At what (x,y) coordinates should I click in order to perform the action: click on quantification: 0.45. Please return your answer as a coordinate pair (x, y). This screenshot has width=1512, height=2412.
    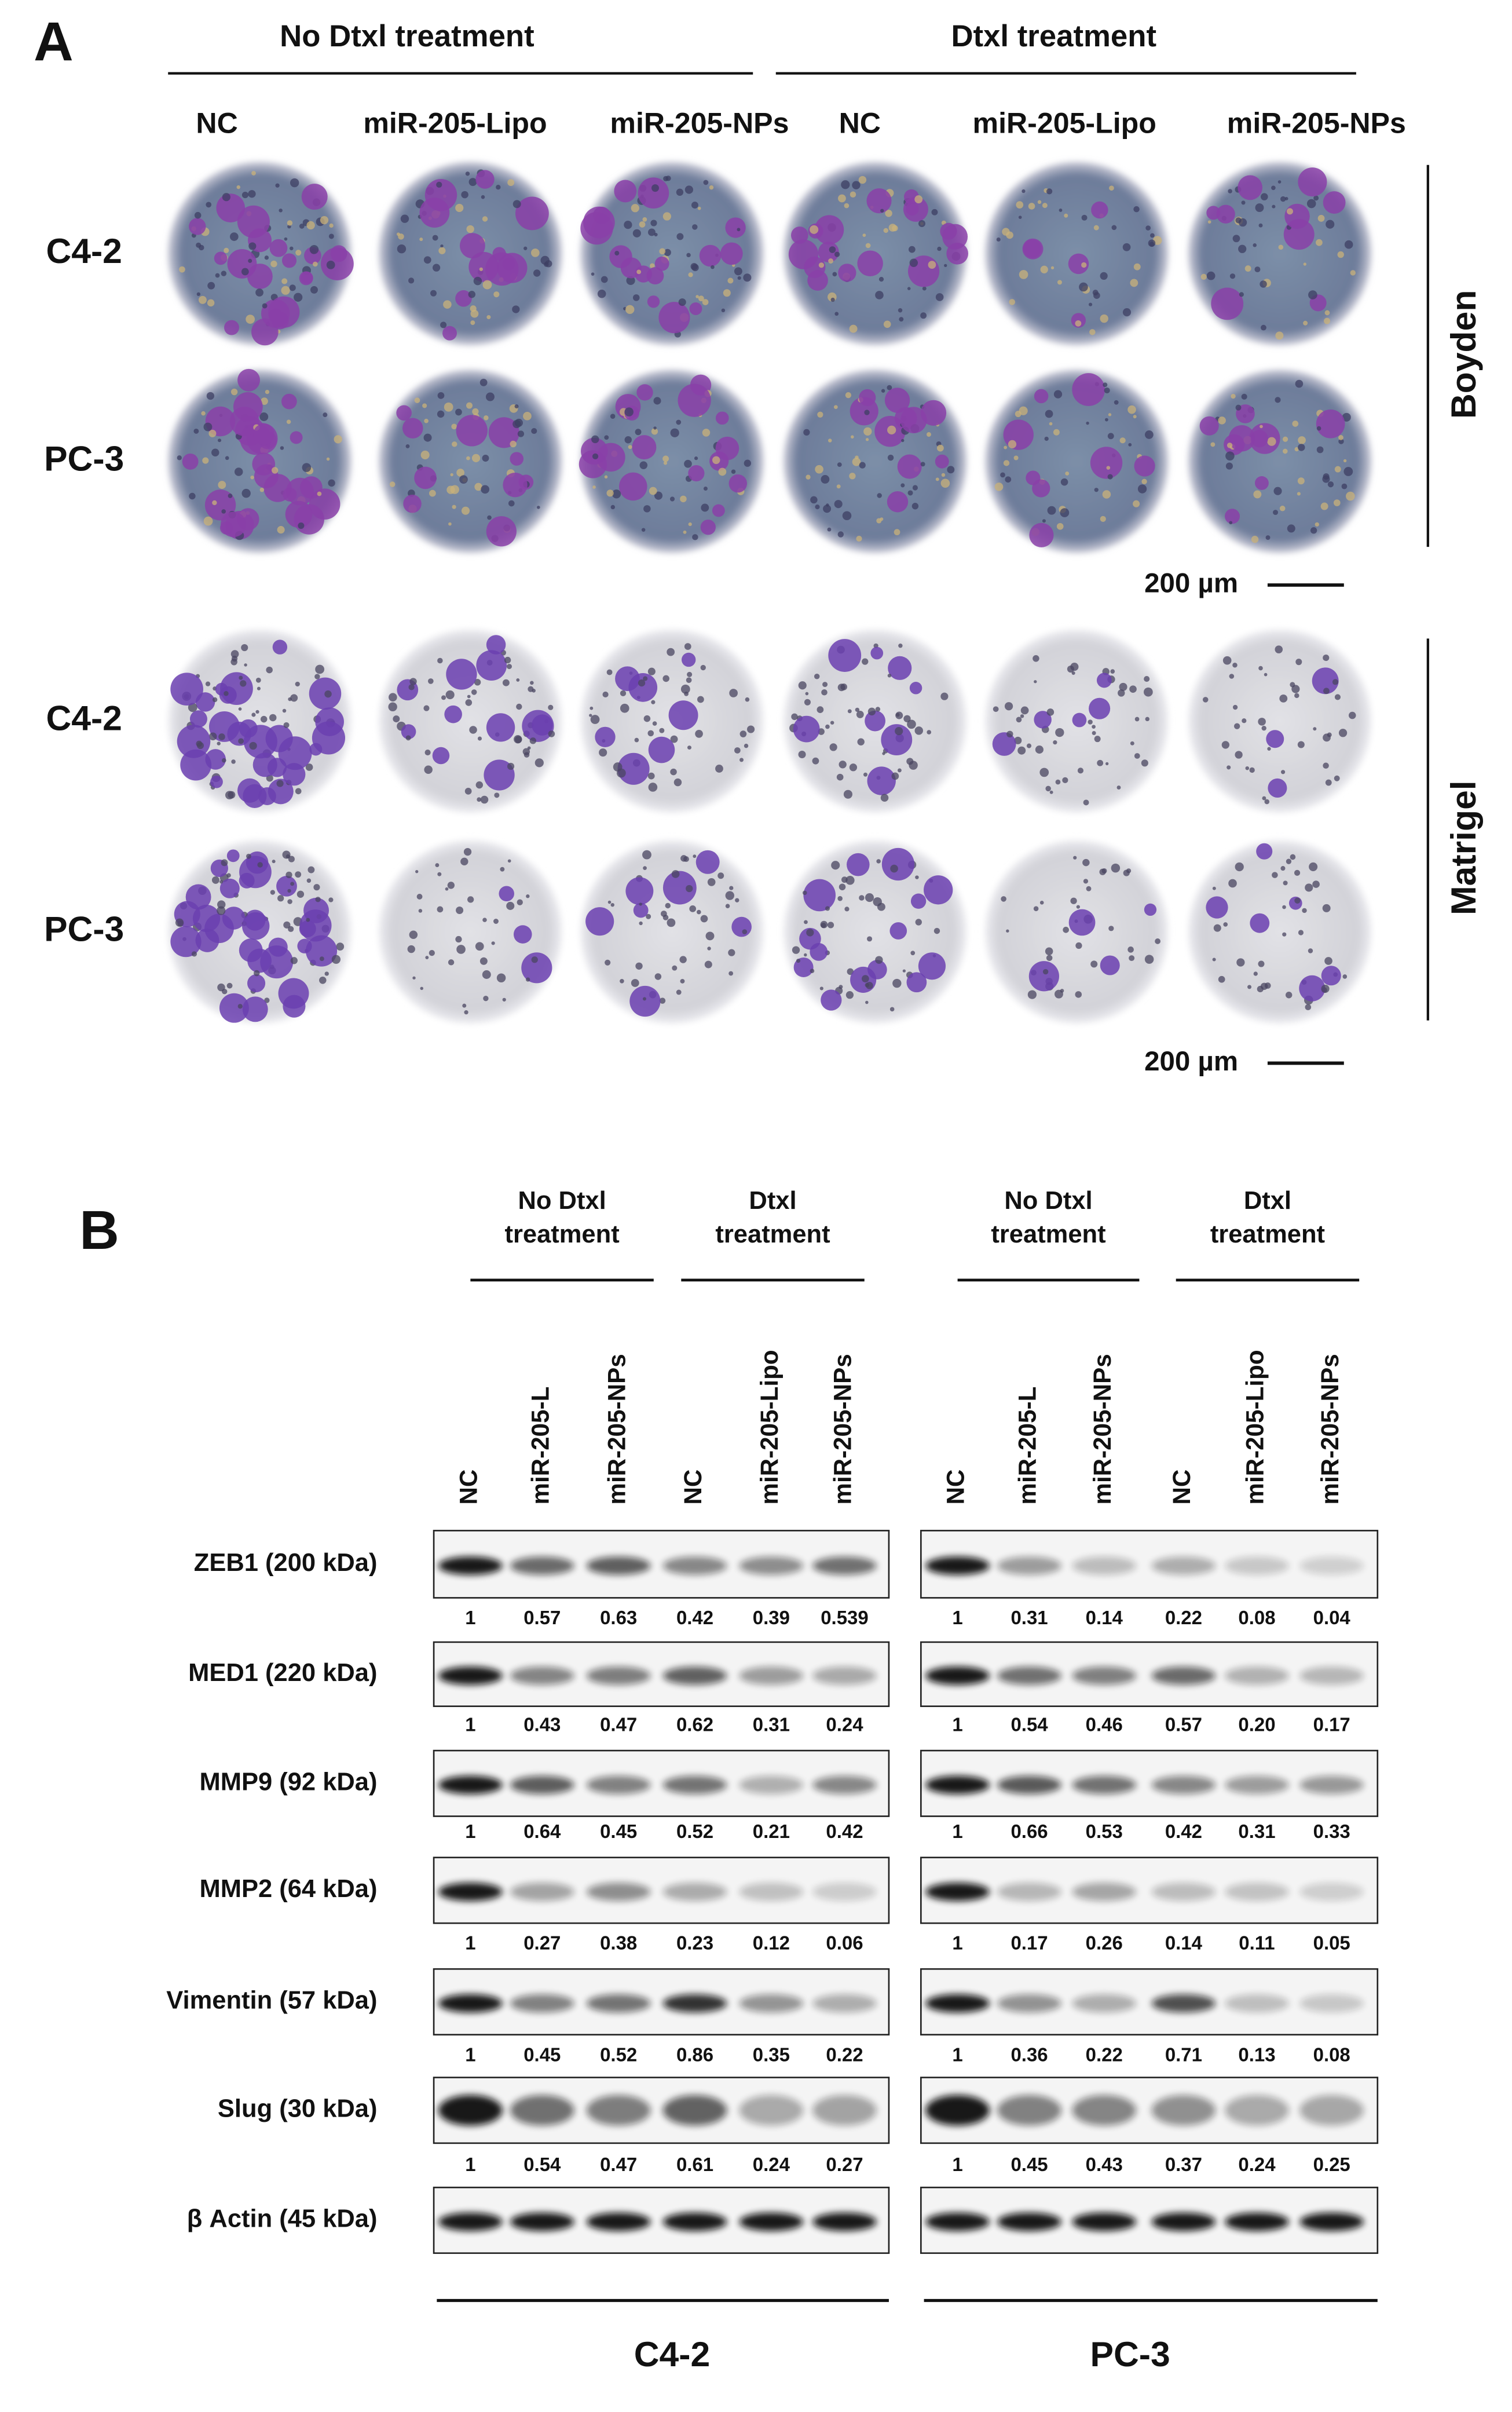
    Looking at the image, I should click on (542, 2054).